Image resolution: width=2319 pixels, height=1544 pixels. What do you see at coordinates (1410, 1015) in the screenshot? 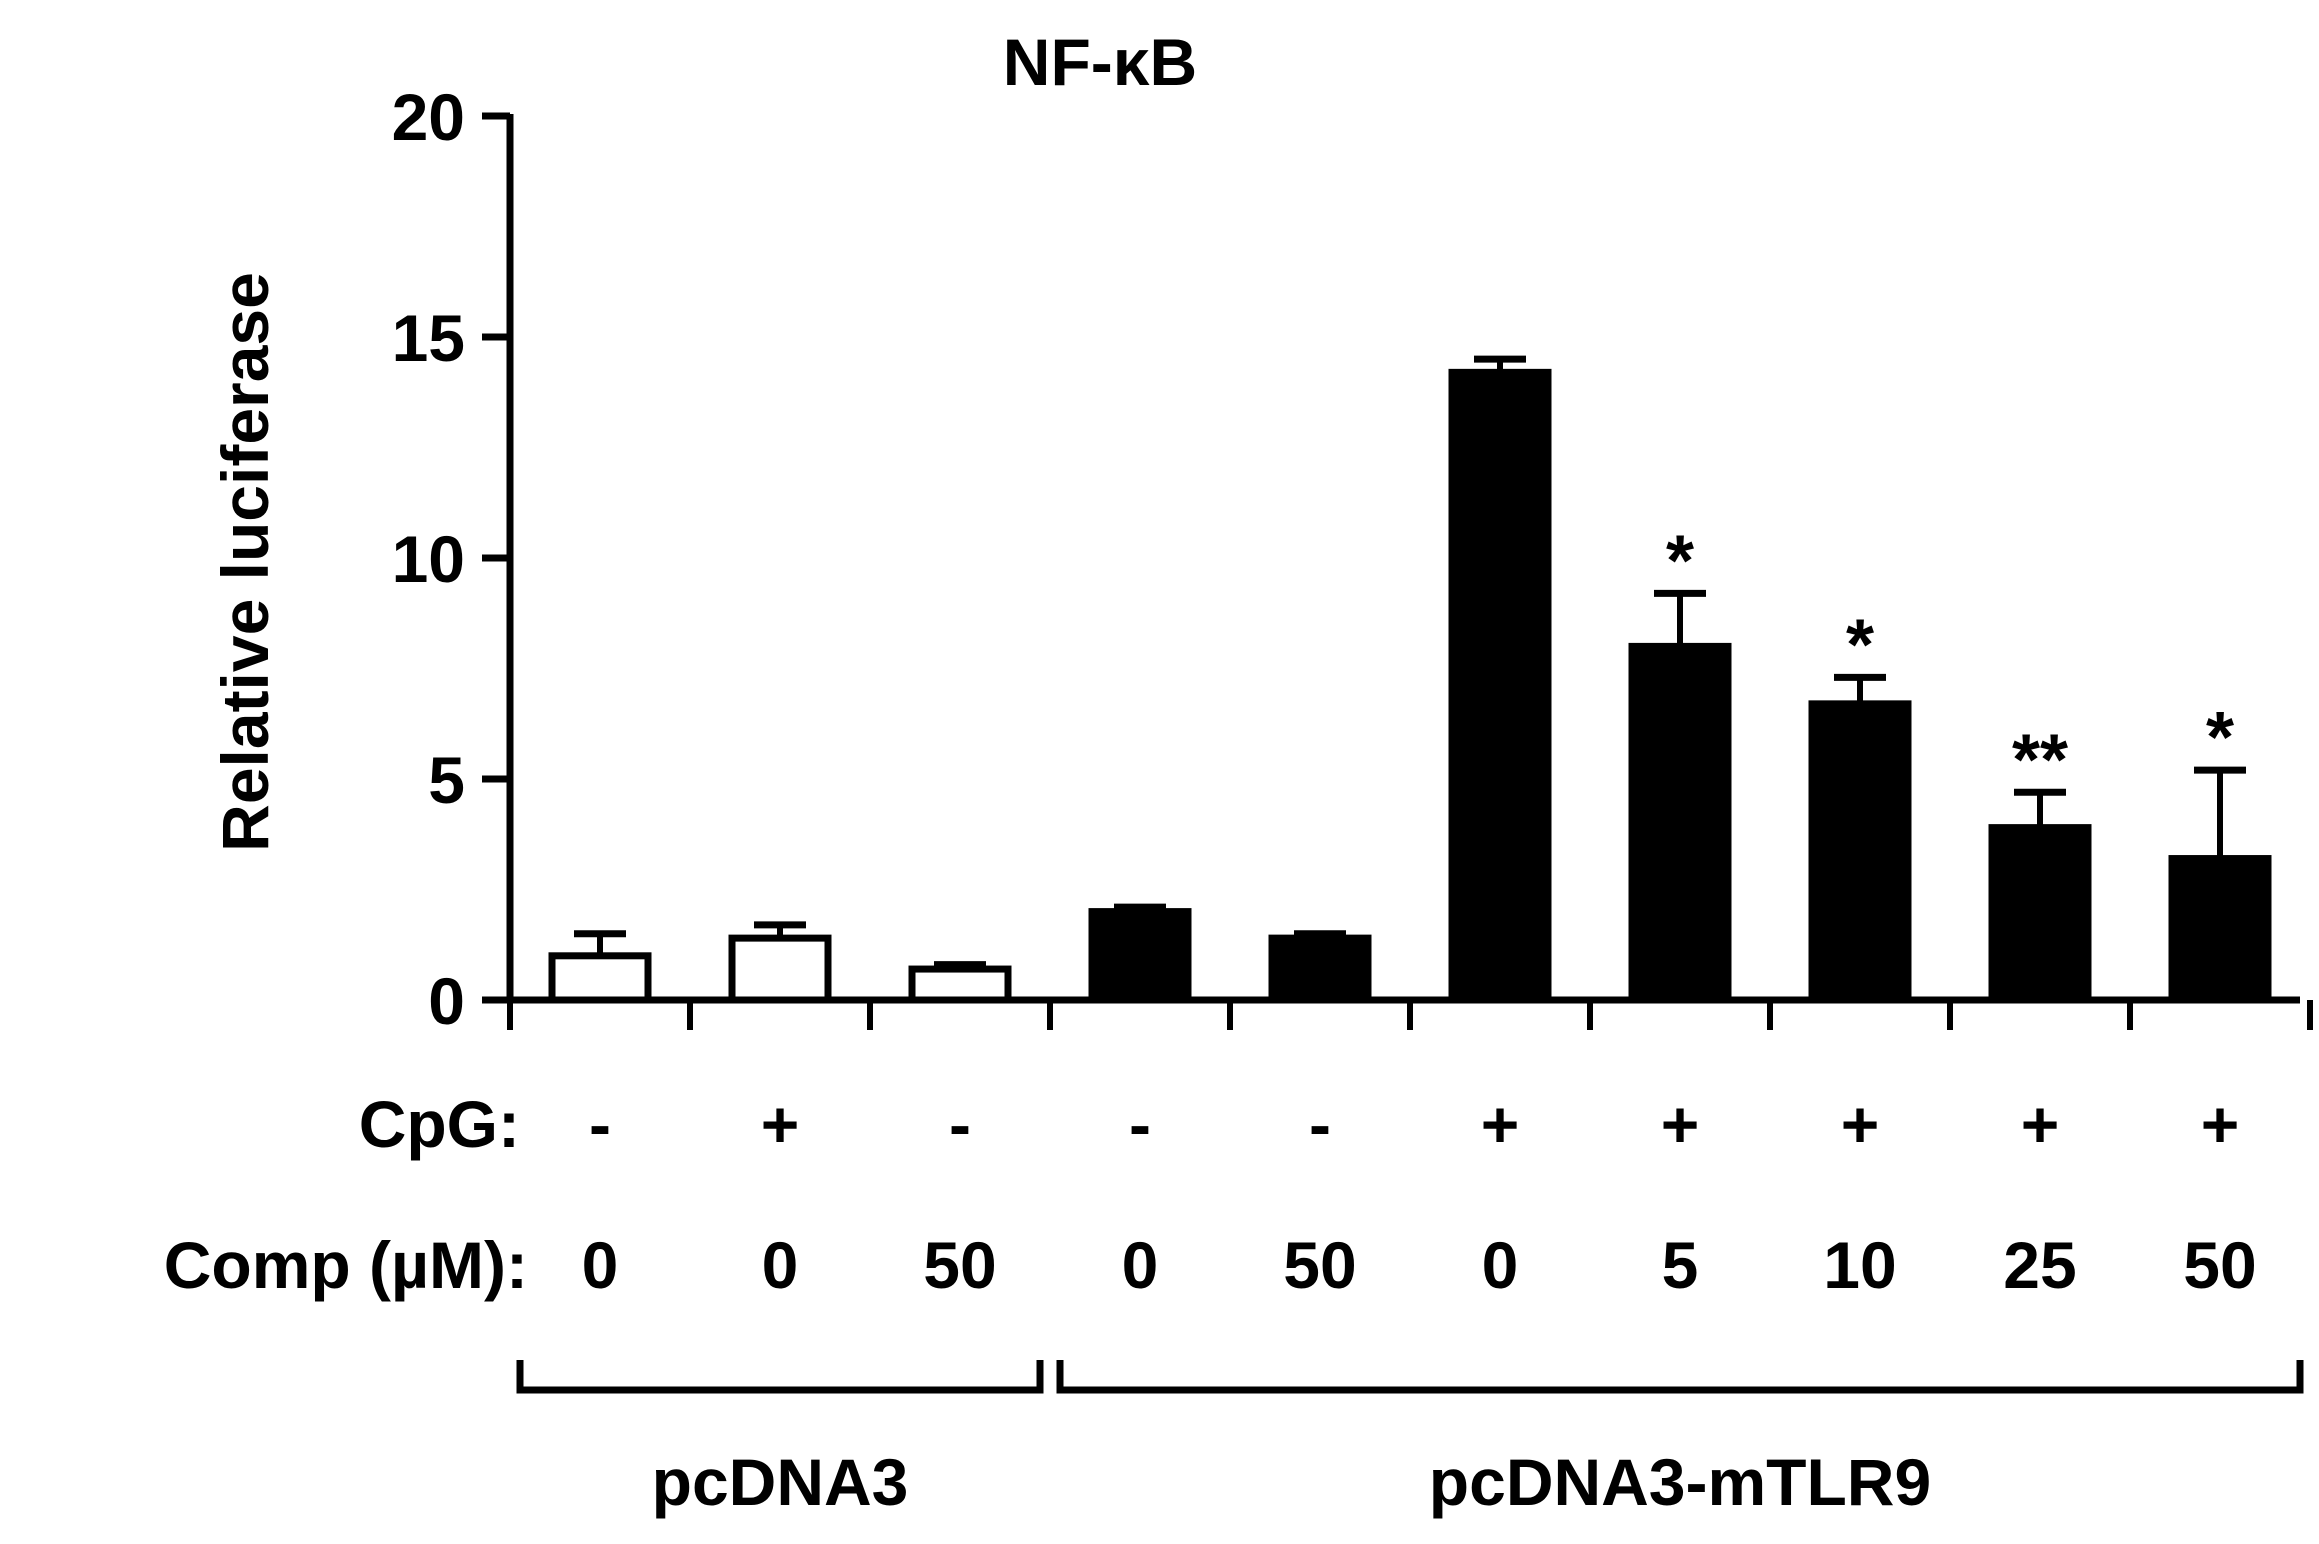
I see `x-ticks` at bounding box center [1410, 1015].